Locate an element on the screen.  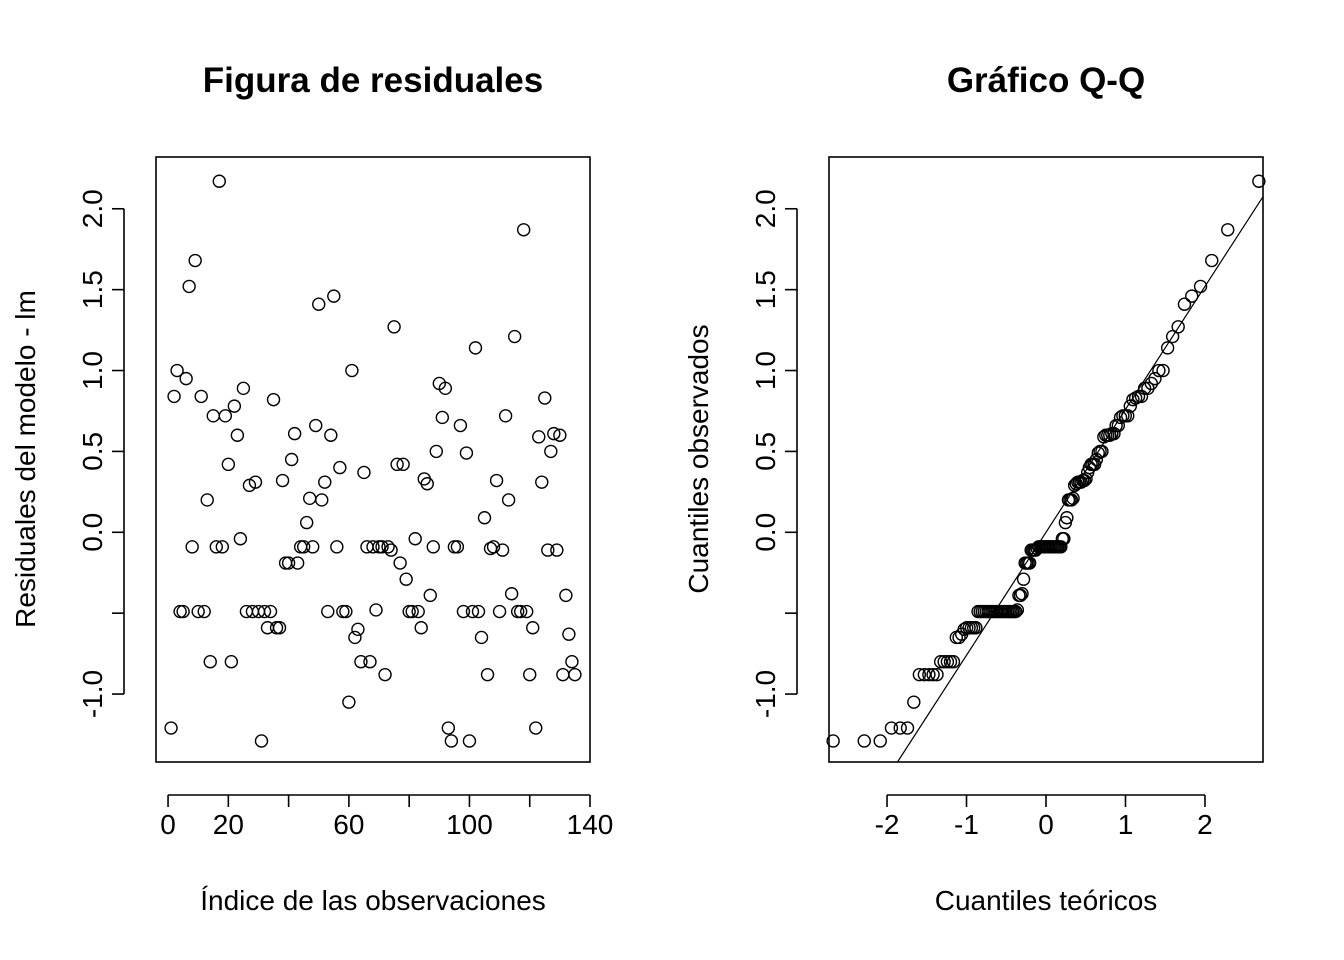
x-tick-label: 140 is located at coordinates (590, 824).